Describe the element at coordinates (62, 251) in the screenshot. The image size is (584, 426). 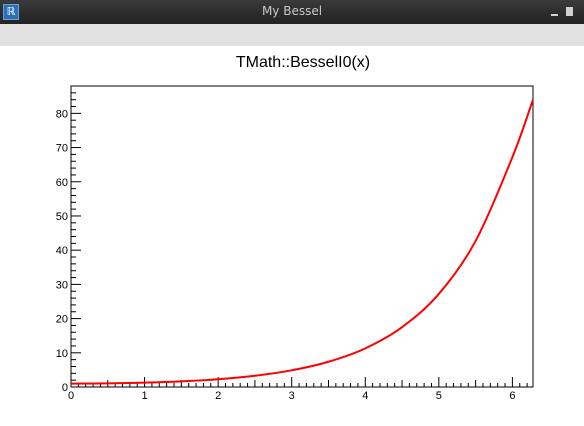
I see `y-tick-label: 40` at that location.